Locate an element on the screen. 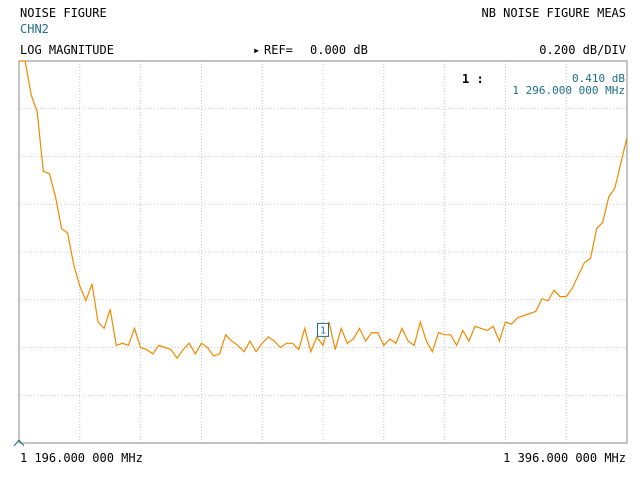 This screenshot has width=640, height=480. reference-value: 0.000 dB is located at coordinates (339, 50).